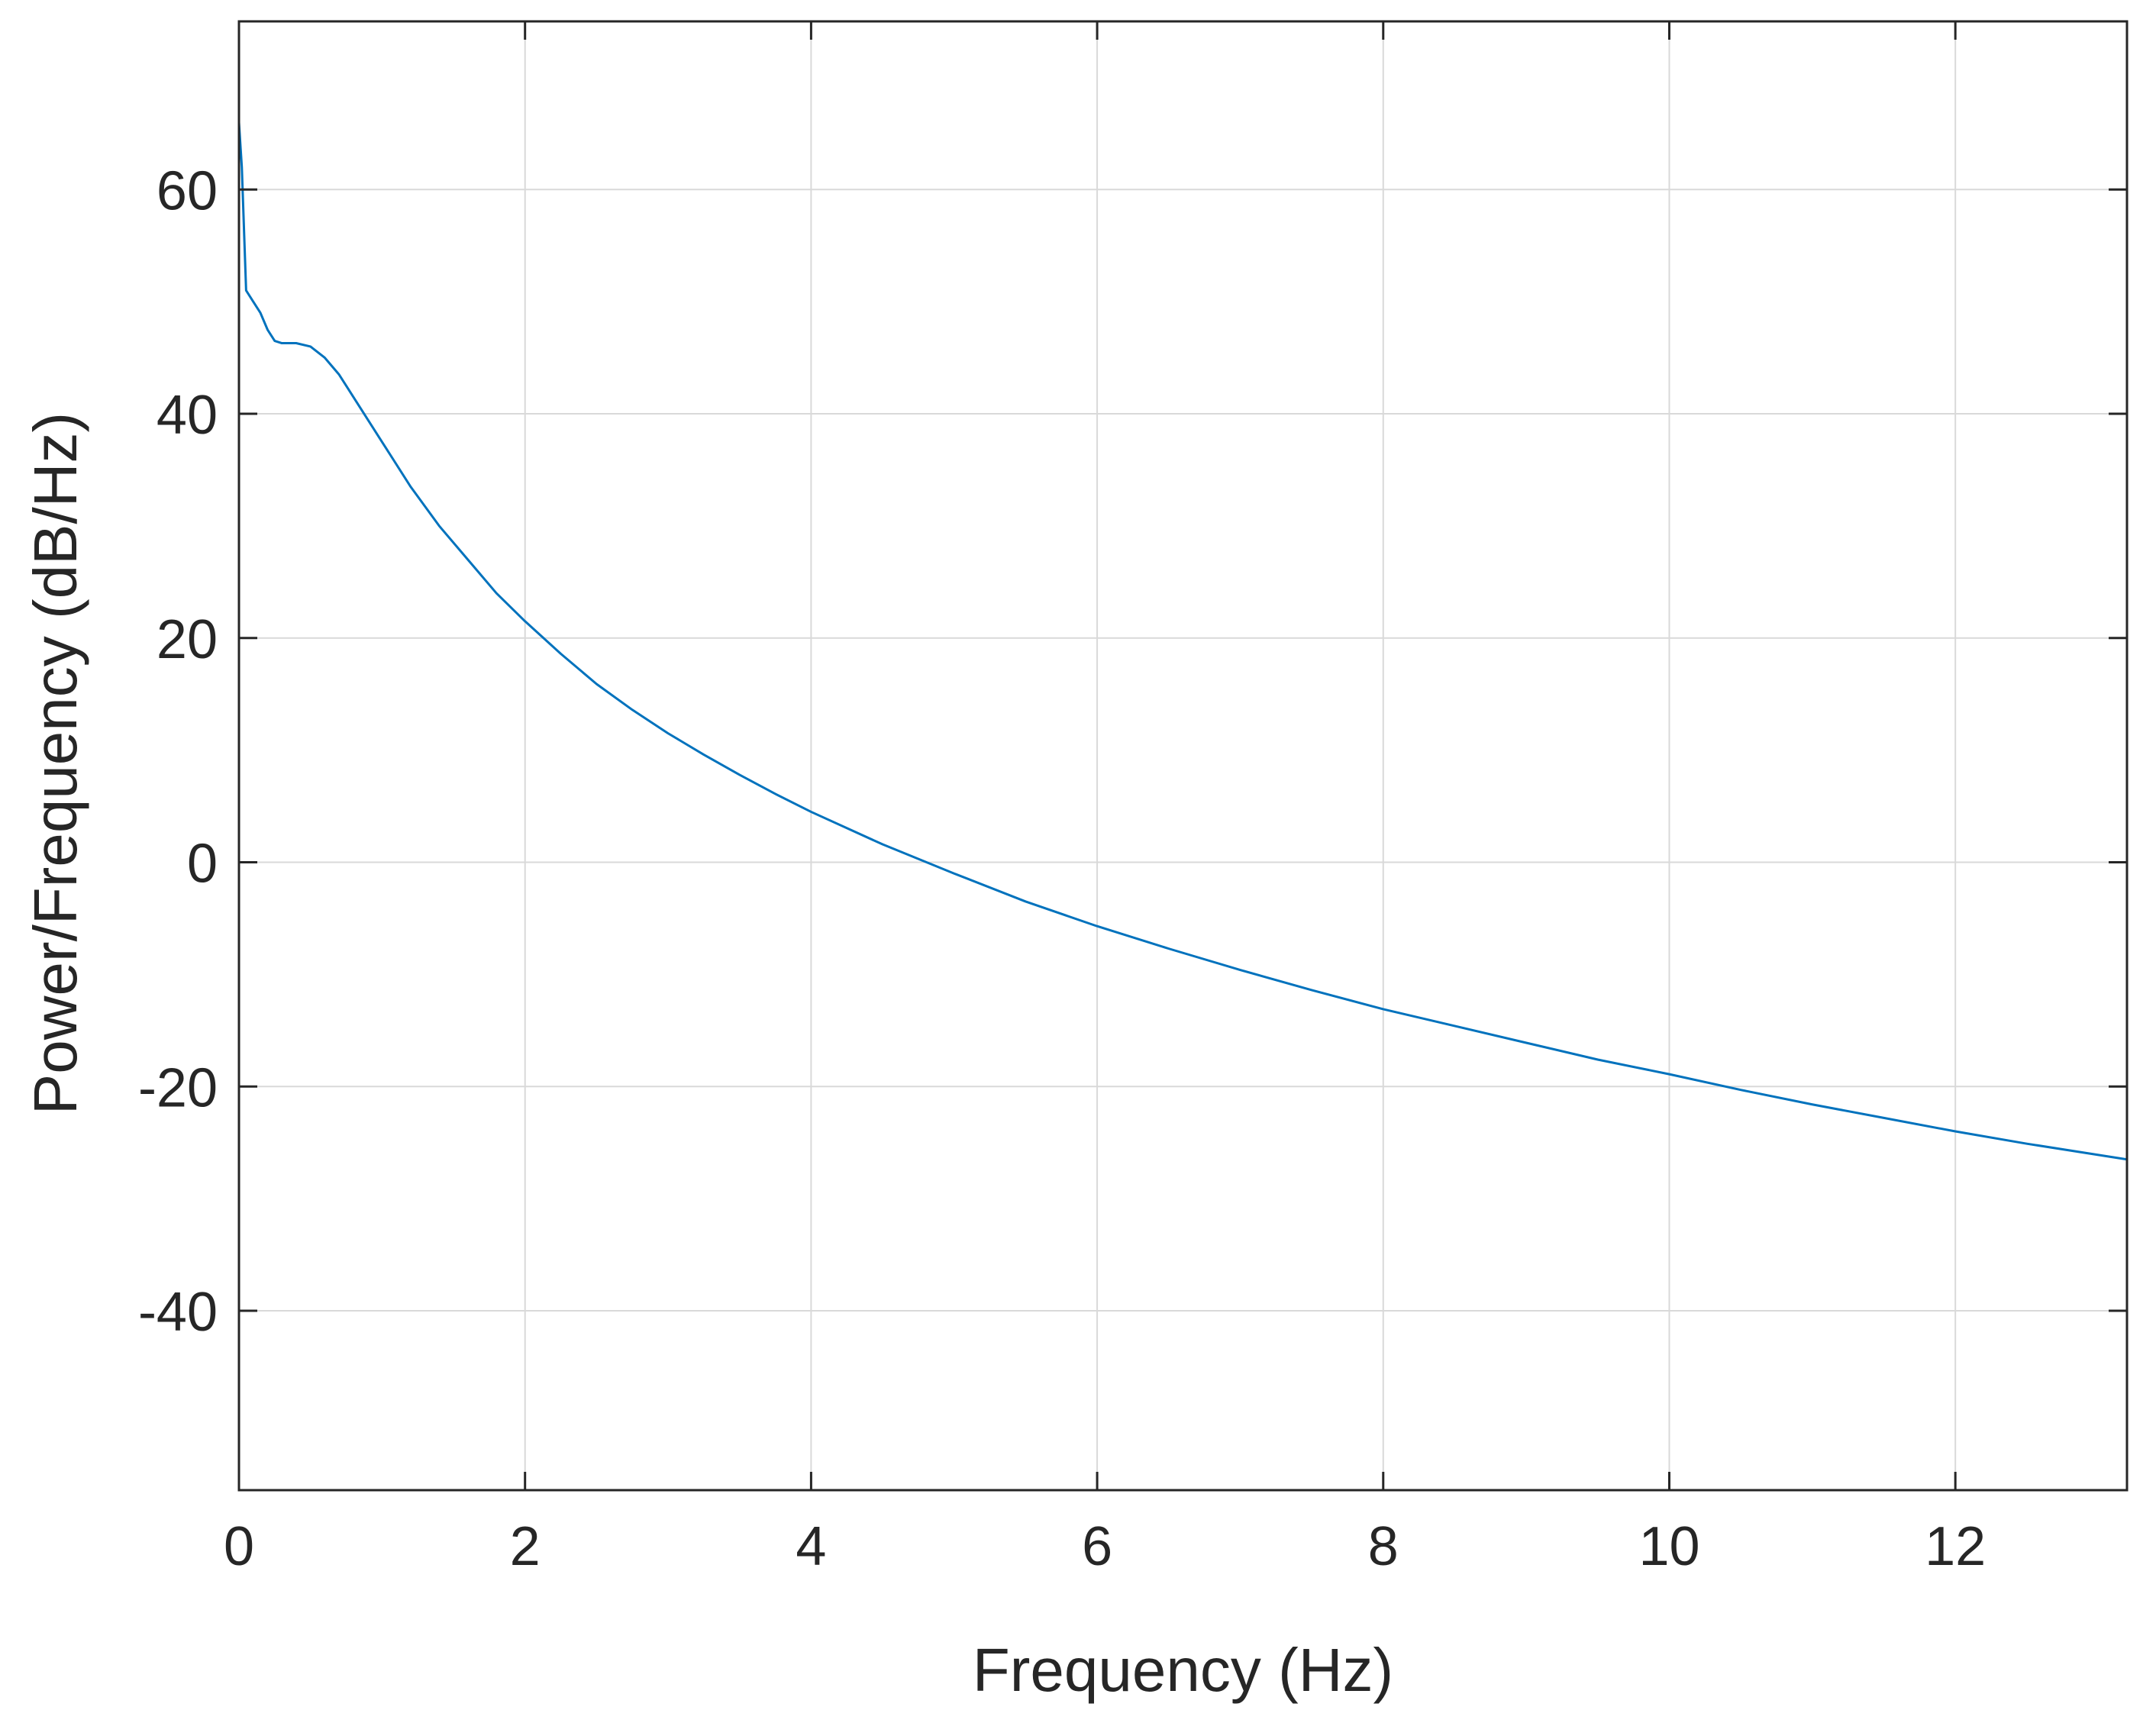  I want to click on y-tick-label: 20, so click(187, 639).